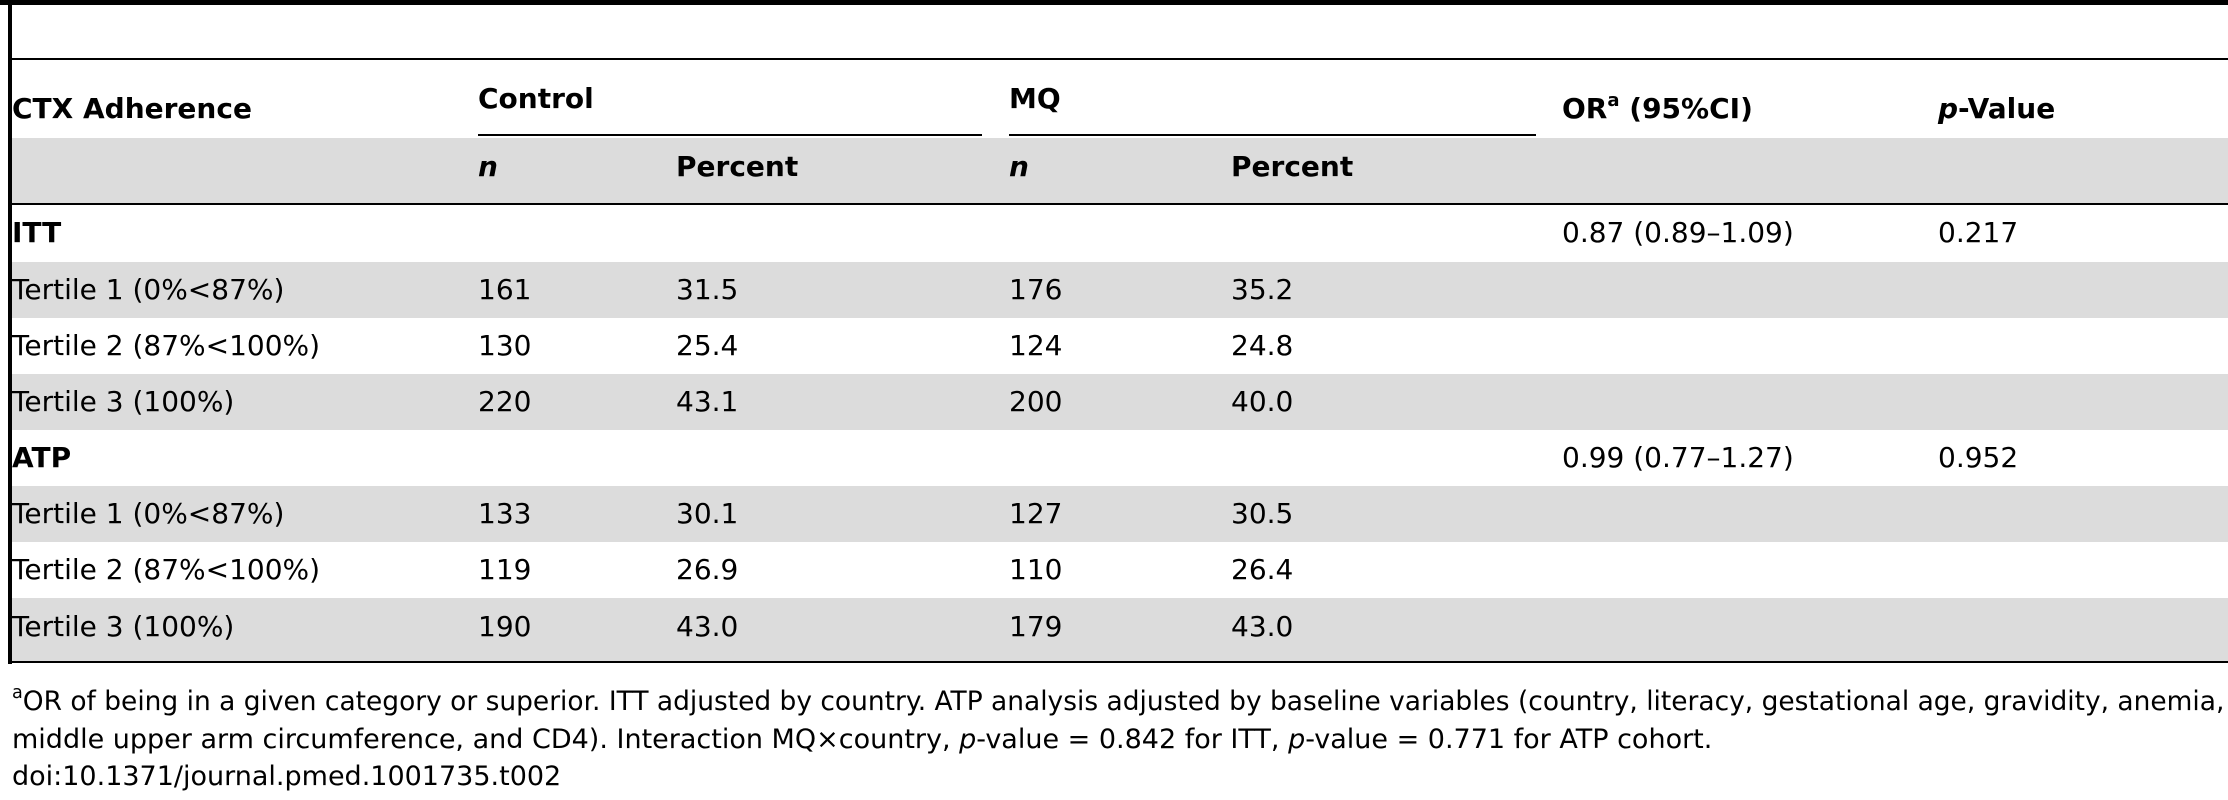  What do you see at coordinates (730, 135) in the screenshot?
I see `control-group-rule` at bounding box center [730, 135].